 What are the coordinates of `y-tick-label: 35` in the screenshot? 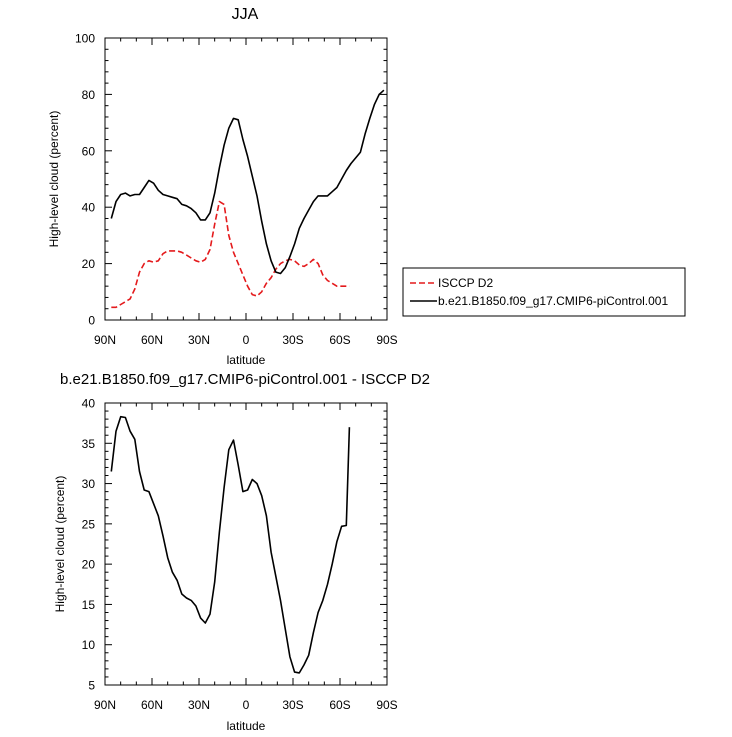 It's located at (89, 444).